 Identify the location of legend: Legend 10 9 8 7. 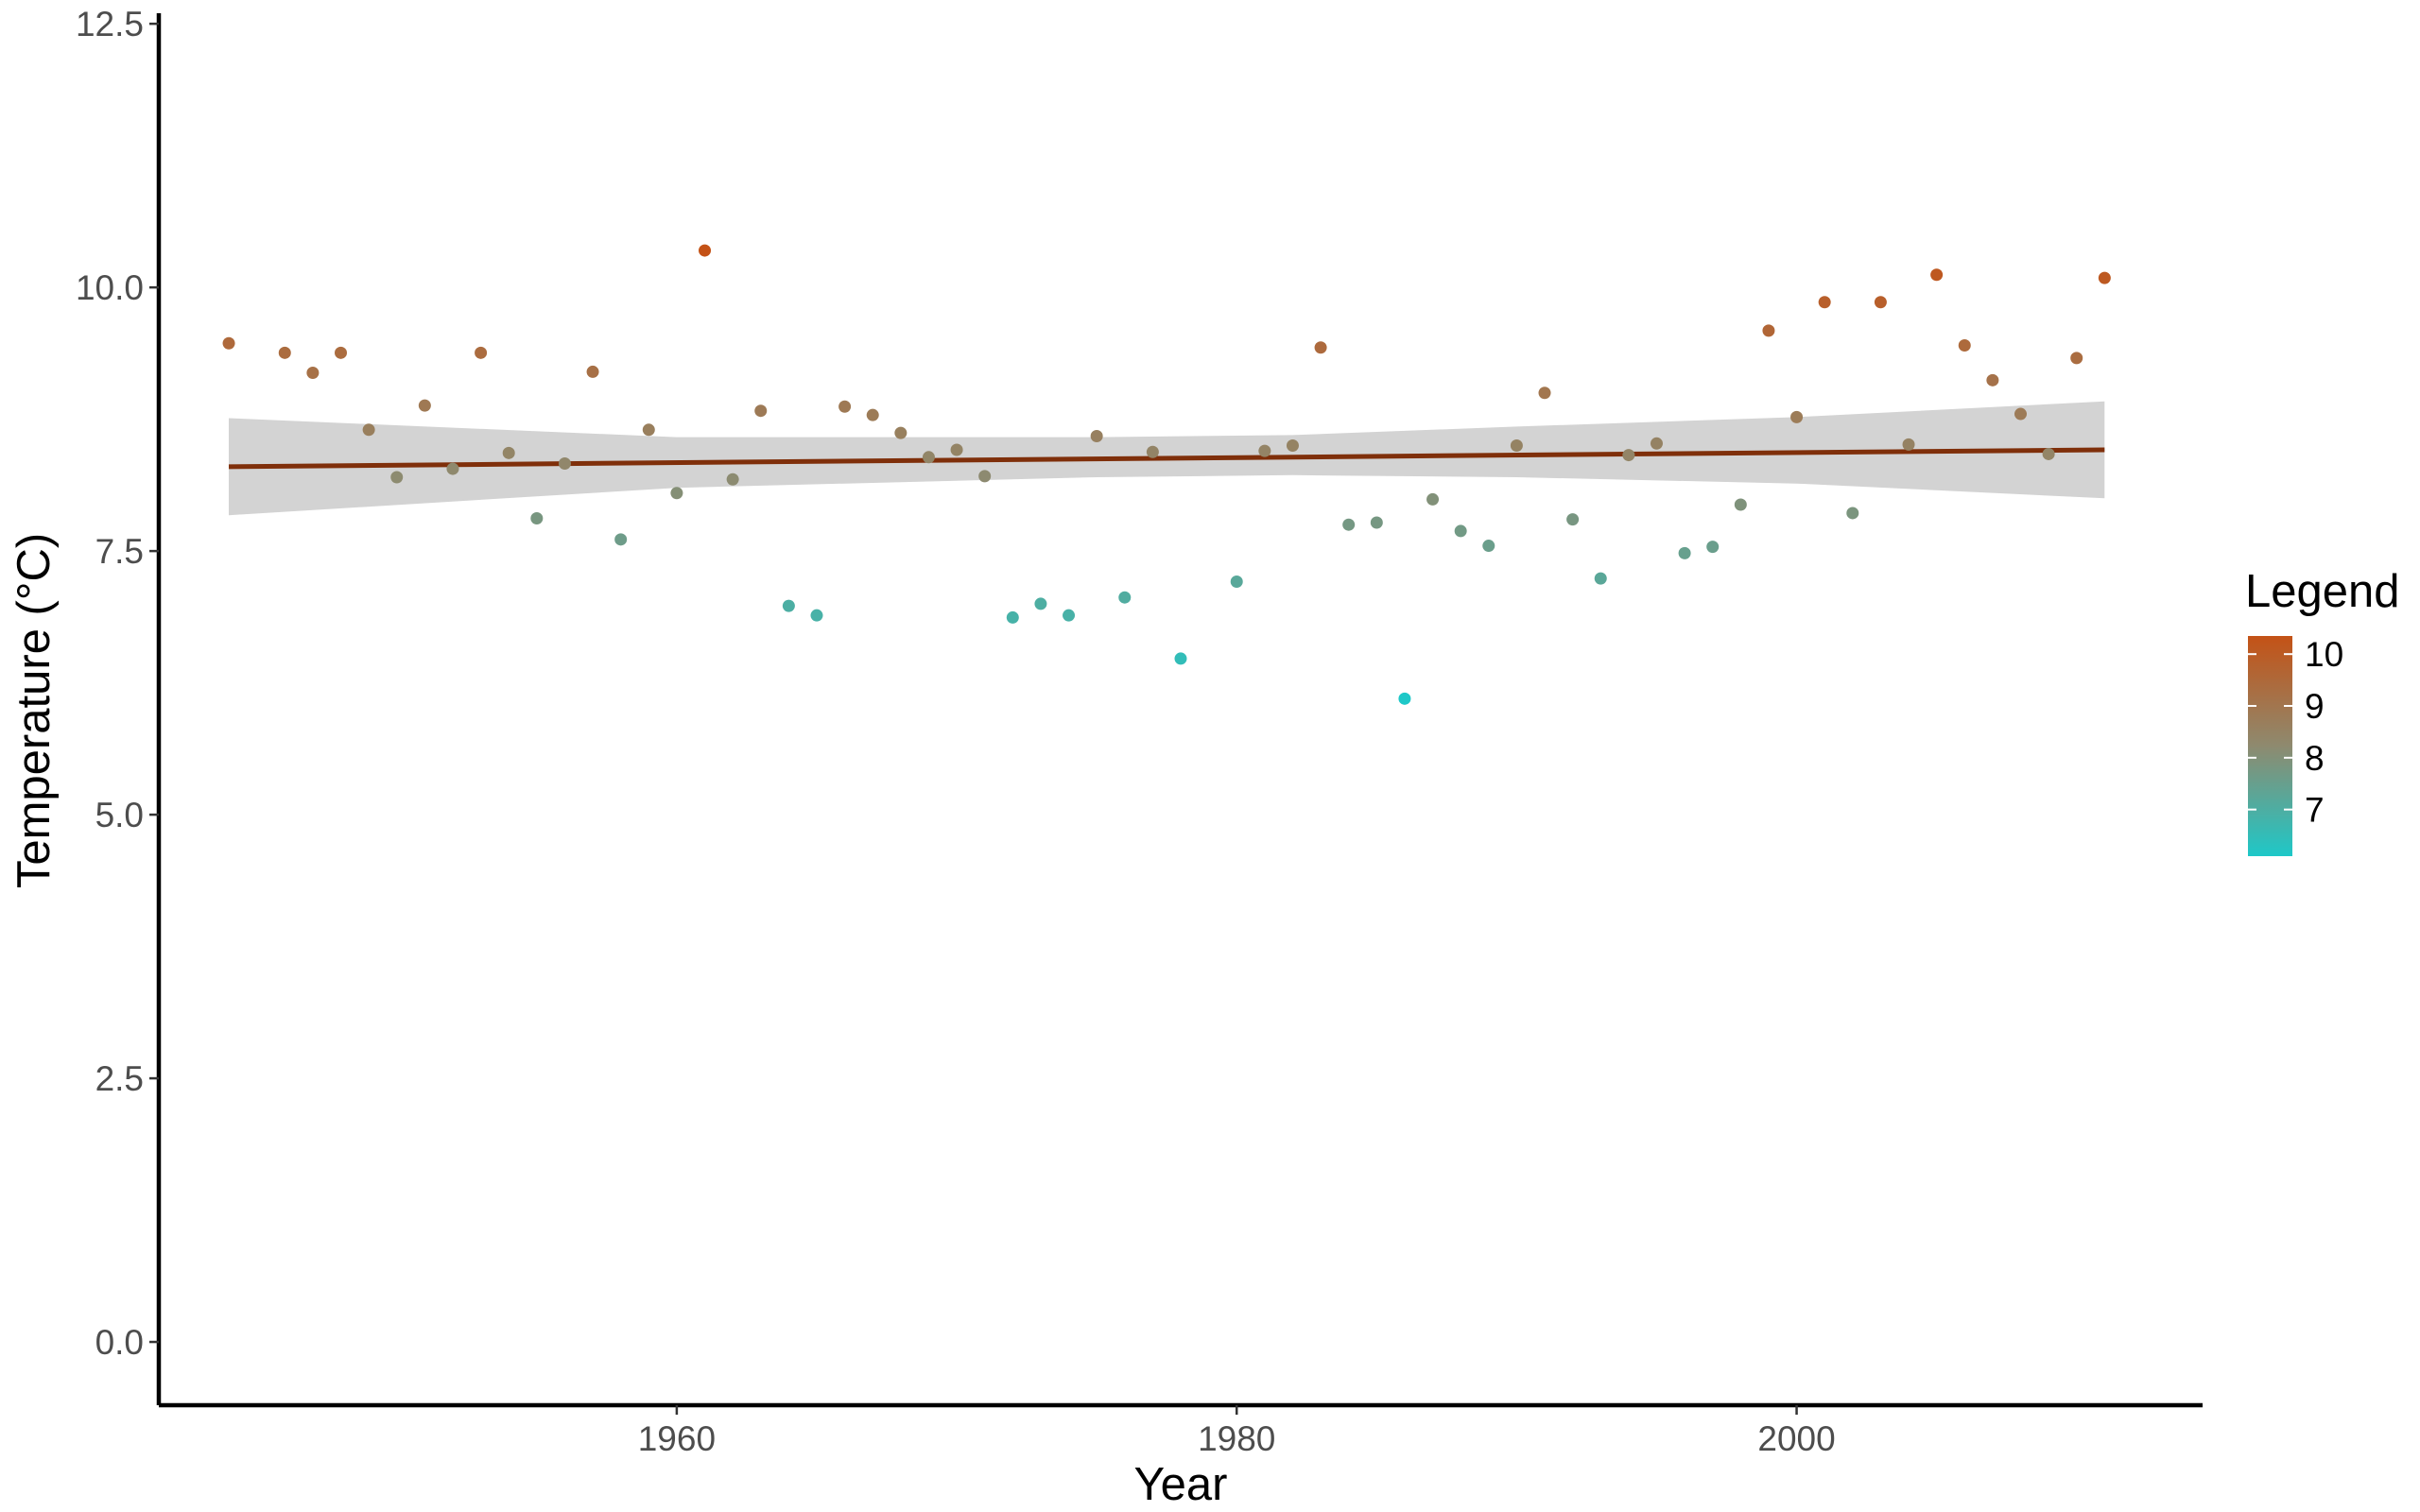
(2322, 711).